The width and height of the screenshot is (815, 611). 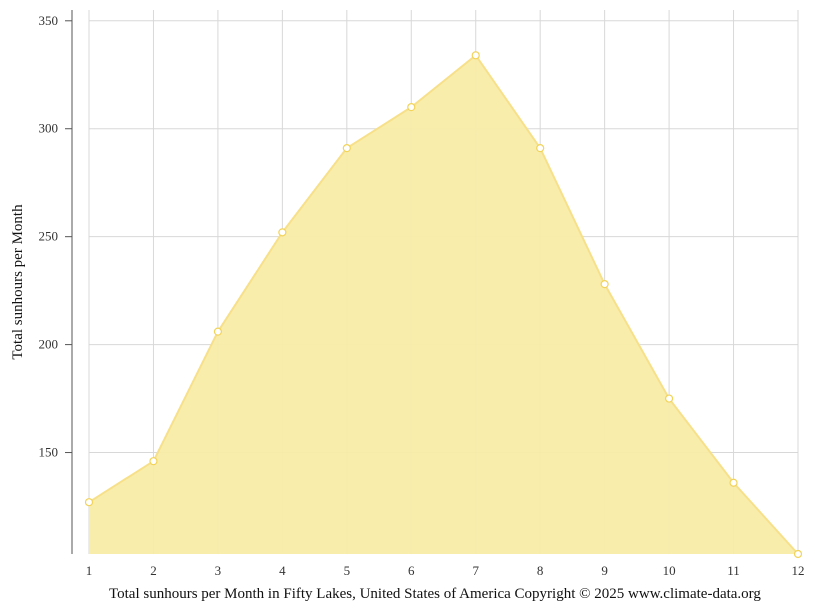 I want to click on y-tick-label: 250, so click(x=49, y=236).